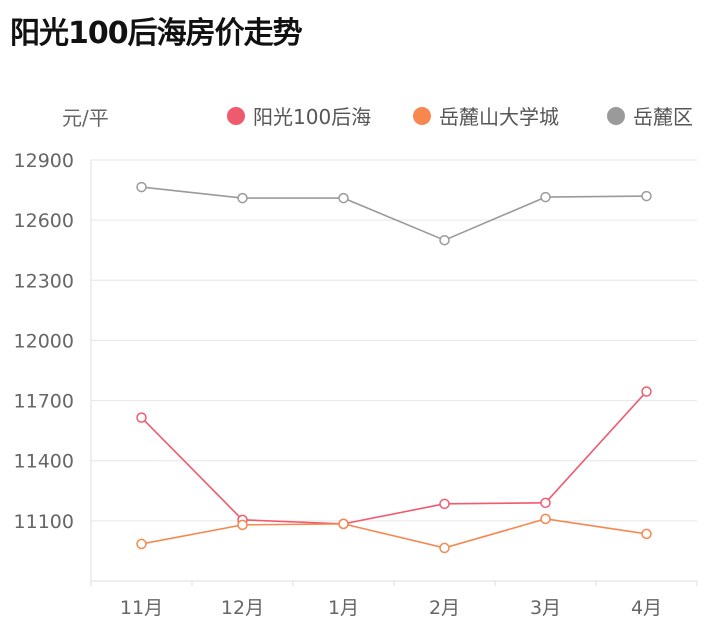 This screenshot has height=640, width=718. What do you see at coordinates (44, 462) in the screenshot?
I see `y-tick-label: 11400` at bounding box center [44, 462].